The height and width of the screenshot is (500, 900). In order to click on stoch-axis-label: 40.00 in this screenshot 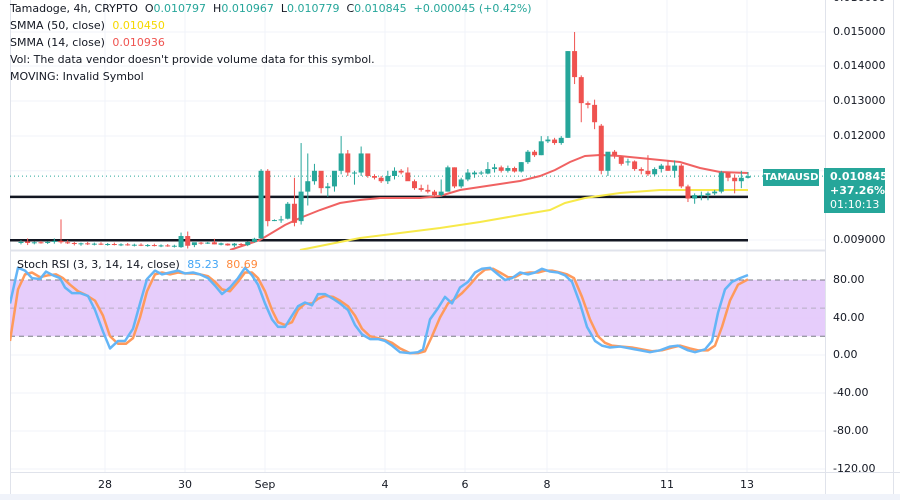, I will do `click(849, 317)`.